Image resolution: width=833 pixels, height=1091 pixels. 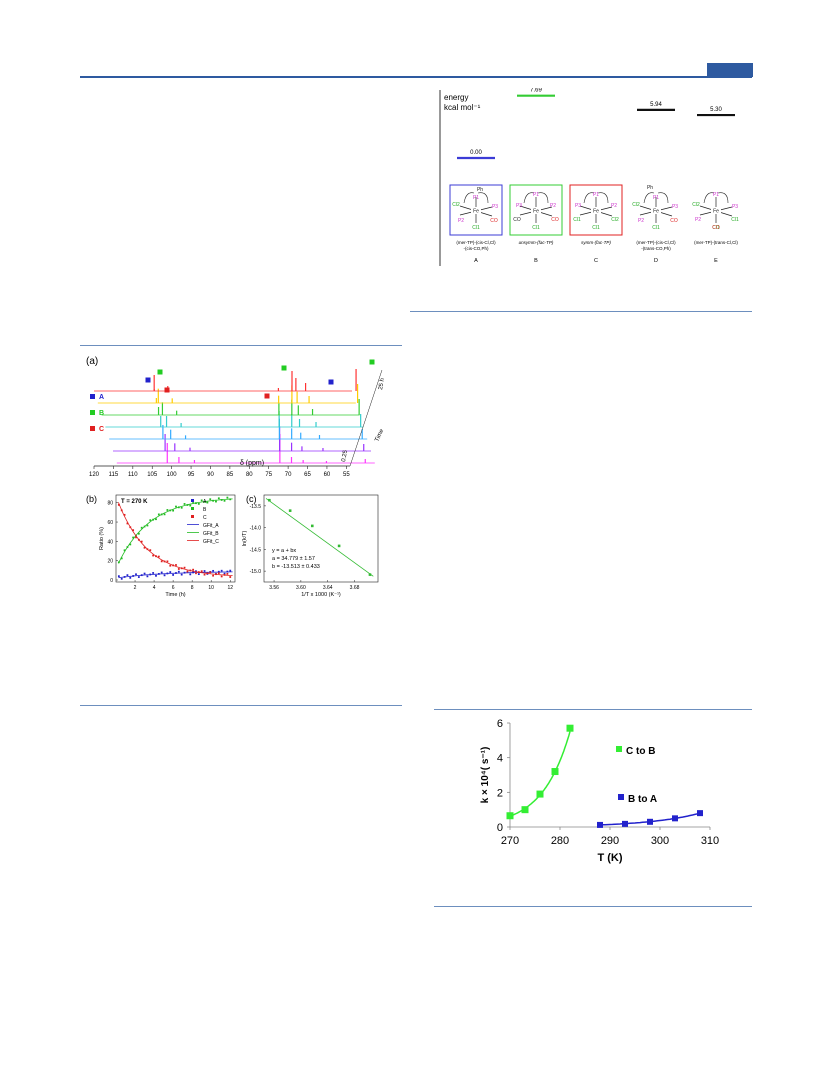 What do you see at coordinates (110, 562) in the screenshot?
I see `panel-b-ytick-label-20: 20` at bounding box center [110, 562].